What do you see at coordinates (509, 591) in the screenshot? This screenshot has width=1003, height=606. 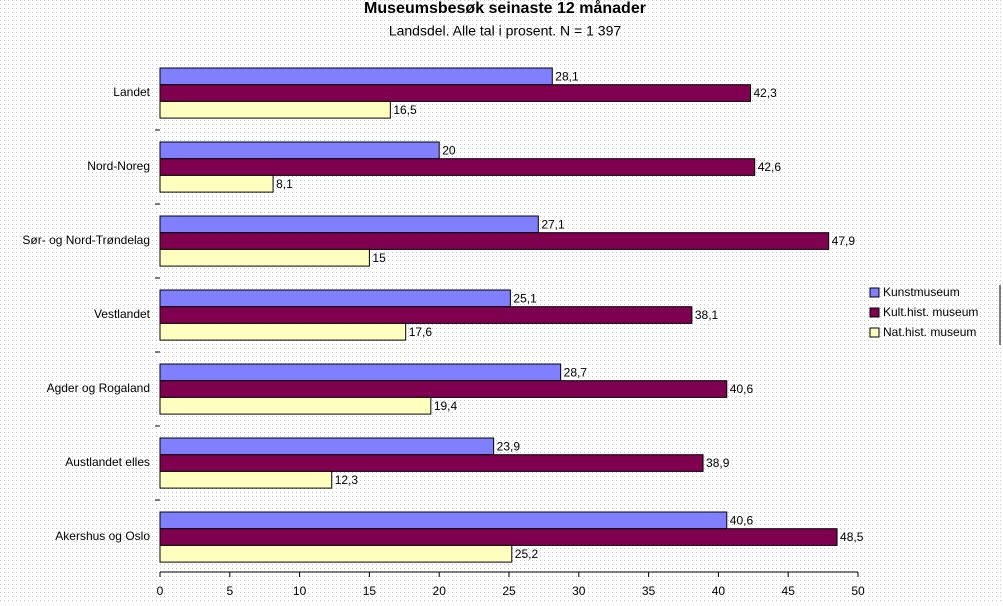 I see `x-tick-label: 25` at bounding box center [509, 591].